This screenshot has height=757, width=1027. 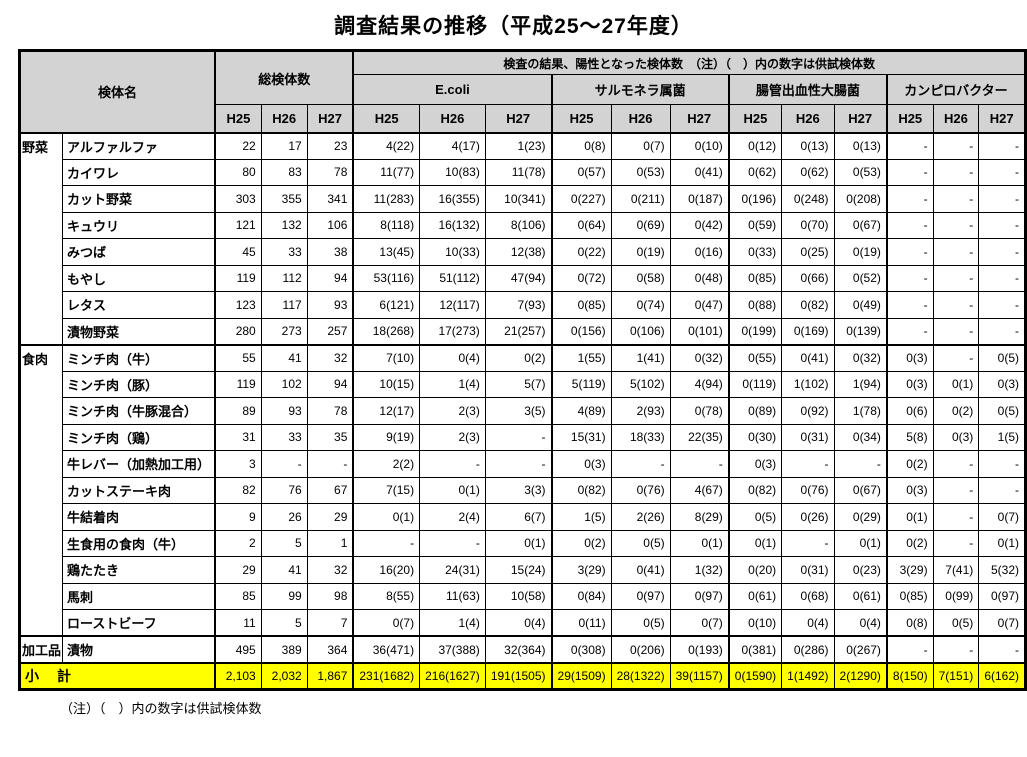 I want to click on ehec-value: 0(196), so click(x=755, y=199).